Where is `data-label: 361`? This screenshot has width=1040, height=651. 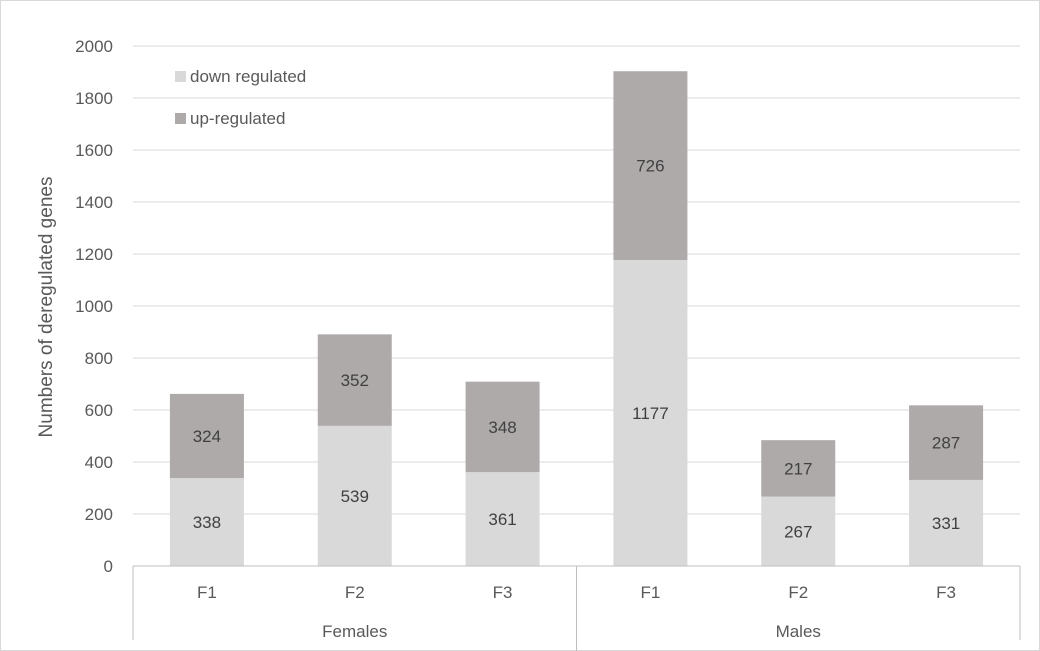 data-label: 361 is located at coordinates (502, 519).